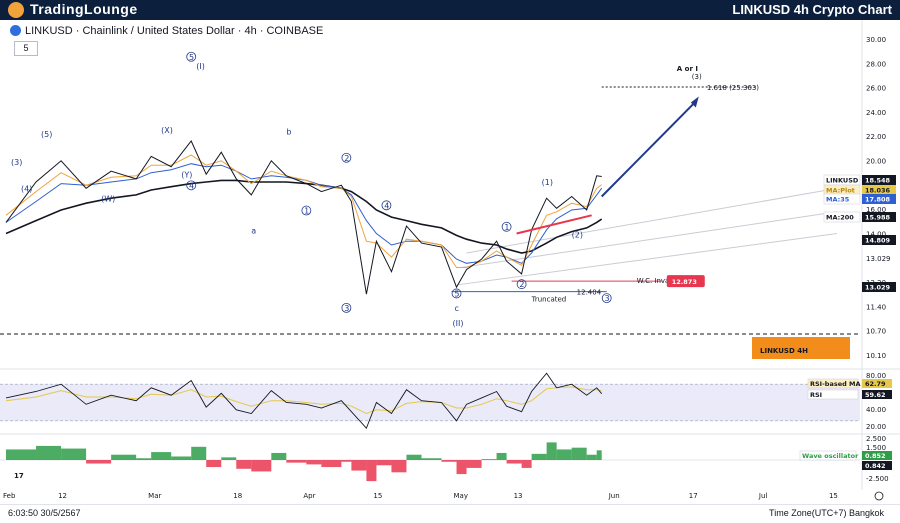 This screenshot has height=523, width=900. What do you see at coordinates (44, 513) in the screenshot?
I see `timestamp: 6:03:50 30/5/2567` at bounding box center [44, 513].